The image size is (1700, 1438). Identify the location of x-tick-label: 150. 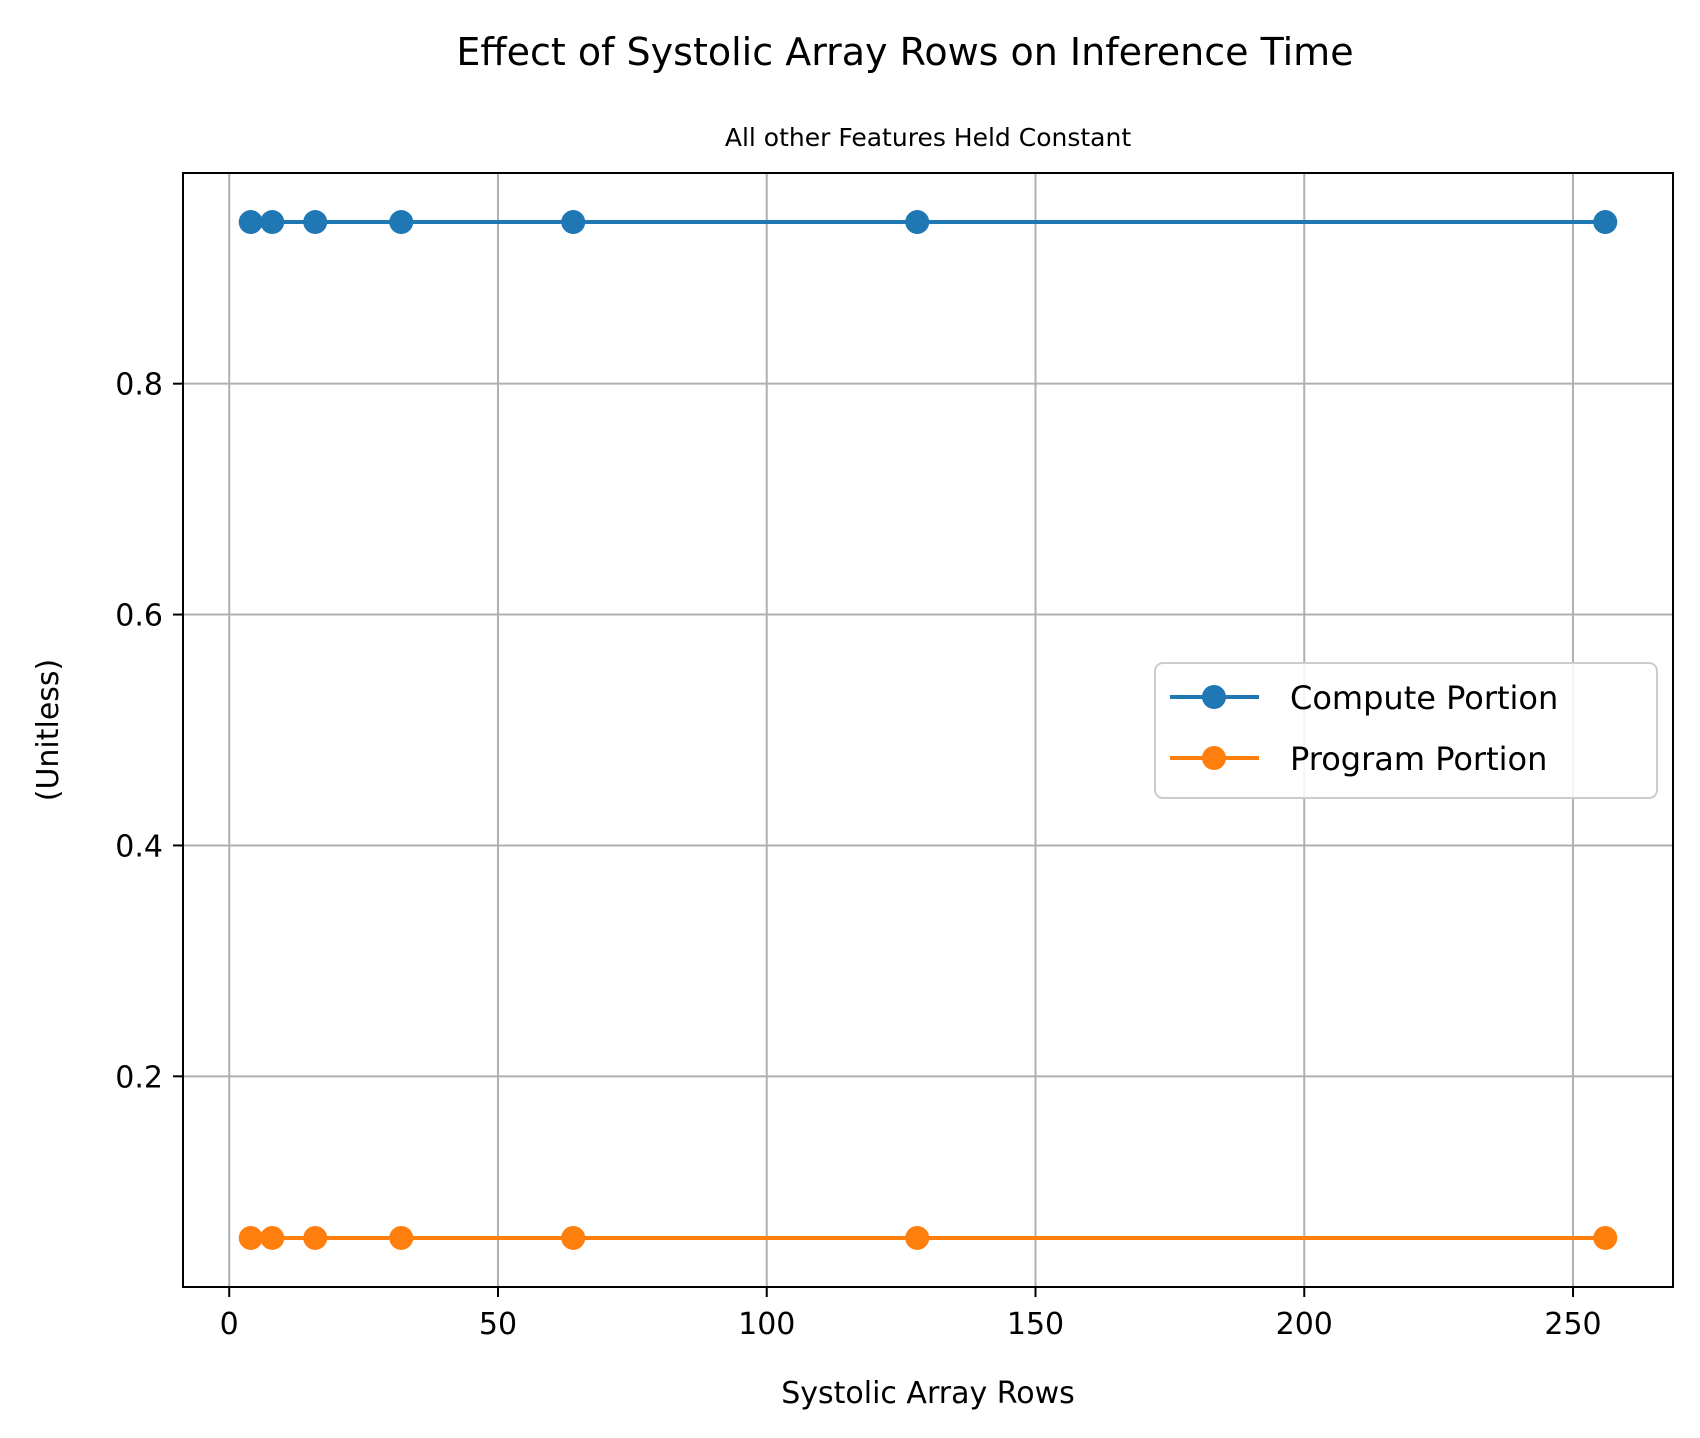
(1035, 1324).